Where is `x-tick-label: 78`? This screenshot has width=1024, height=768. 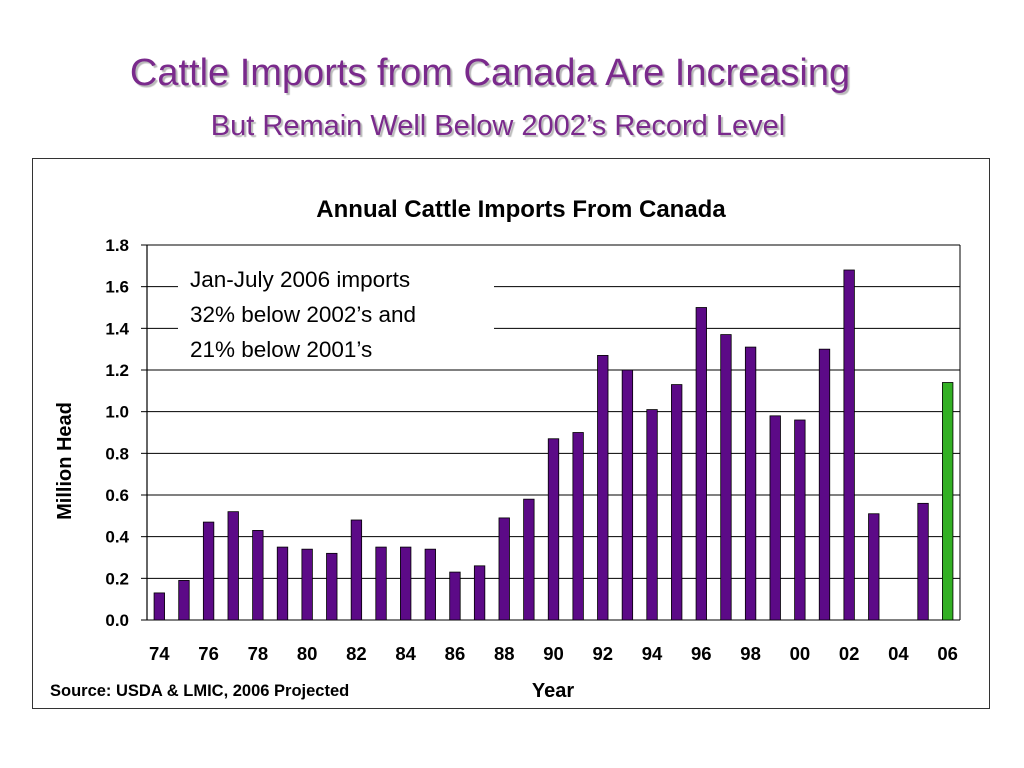 x-tick-label: 78 is located at coordinates (258, 653).